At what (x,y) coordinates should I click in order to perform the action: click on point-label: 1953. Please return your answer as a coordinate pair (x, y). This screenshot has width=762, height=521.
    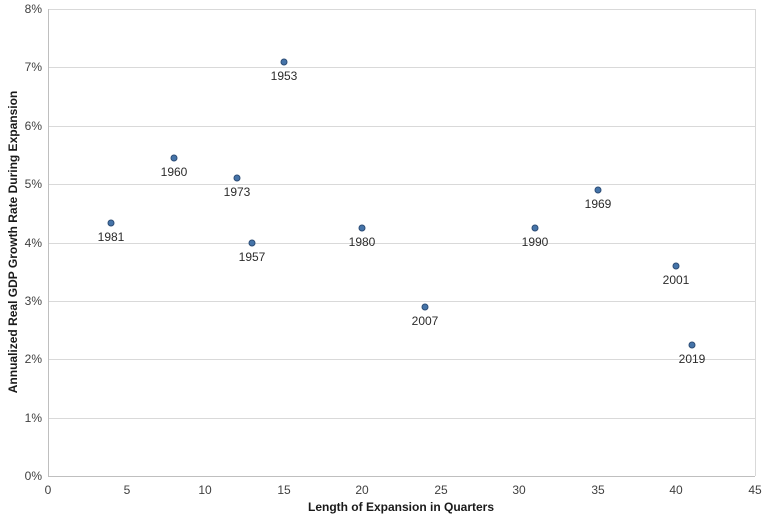
    Looking at the image, I should click on (284, 76).